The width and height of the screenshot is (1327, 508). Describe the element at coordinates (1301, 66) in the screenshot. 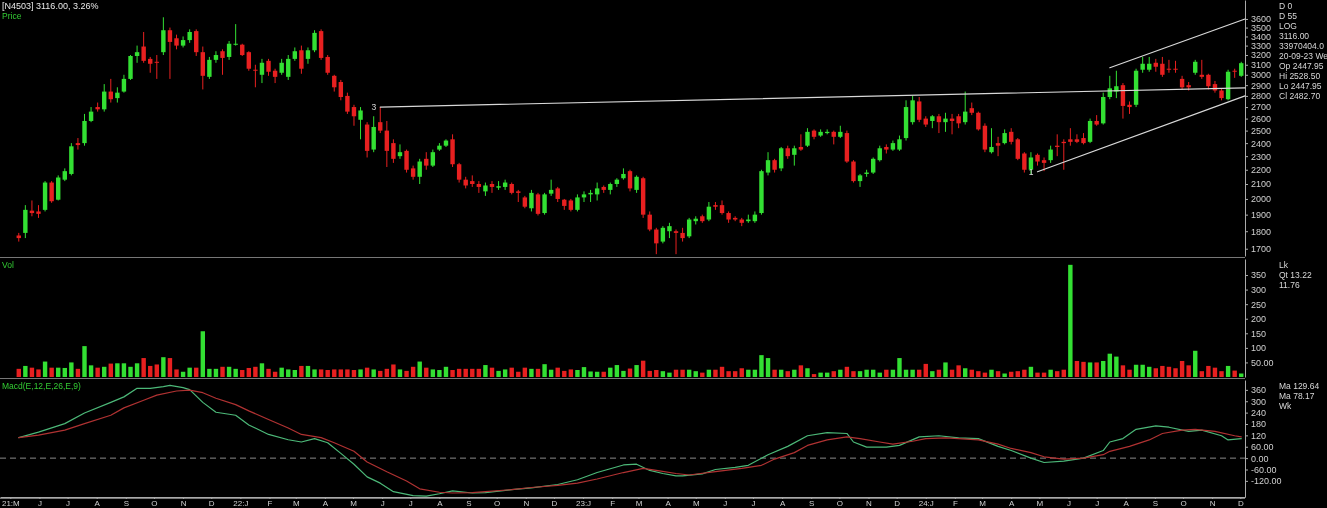

I see `text: Op 2447.95` at that location.